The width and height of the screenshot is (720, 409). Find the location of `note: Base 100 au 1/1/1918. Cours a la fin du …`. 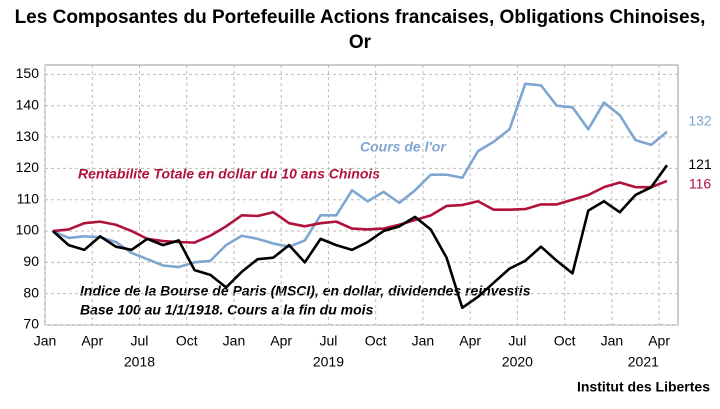

note: Base 100 au 1/1/1918. Cours a la fin du … is located at coordinates (227, 310).